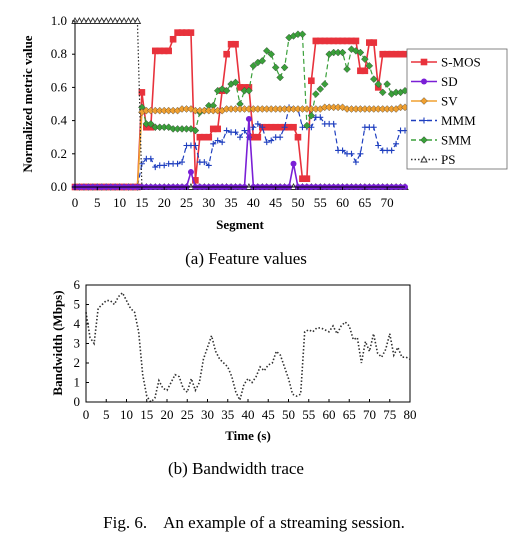  I want to click on chart-a-x-tick-label: 55, so click(320, 202).